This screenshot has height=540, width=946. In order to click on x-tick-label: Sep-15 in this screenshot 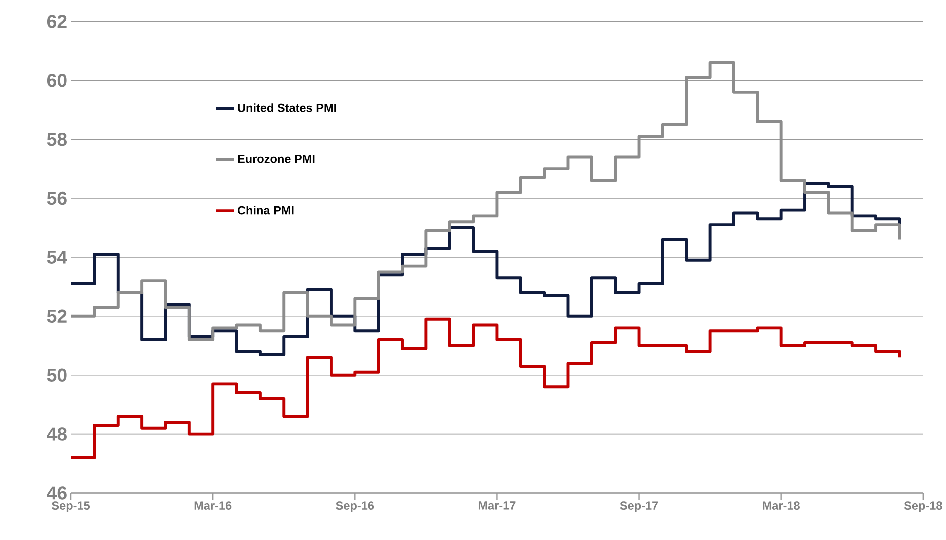, I will do `click(71, 507)`.